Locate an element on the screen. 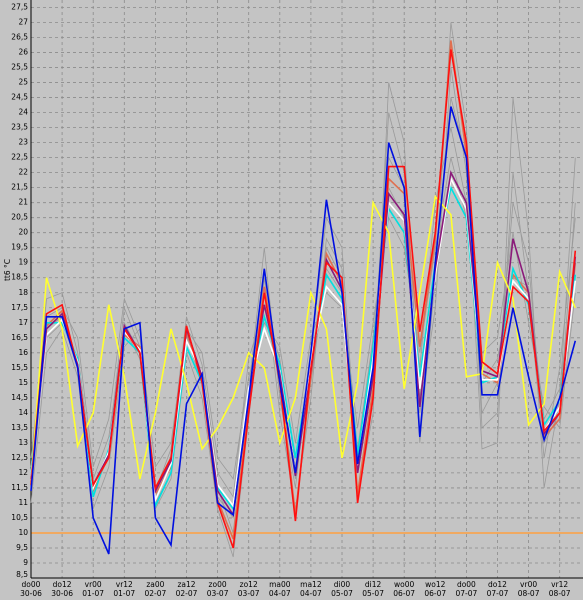 This screenshot has width=583, height=600. y-tick-label: 24 is located at coordinates (23, 112).